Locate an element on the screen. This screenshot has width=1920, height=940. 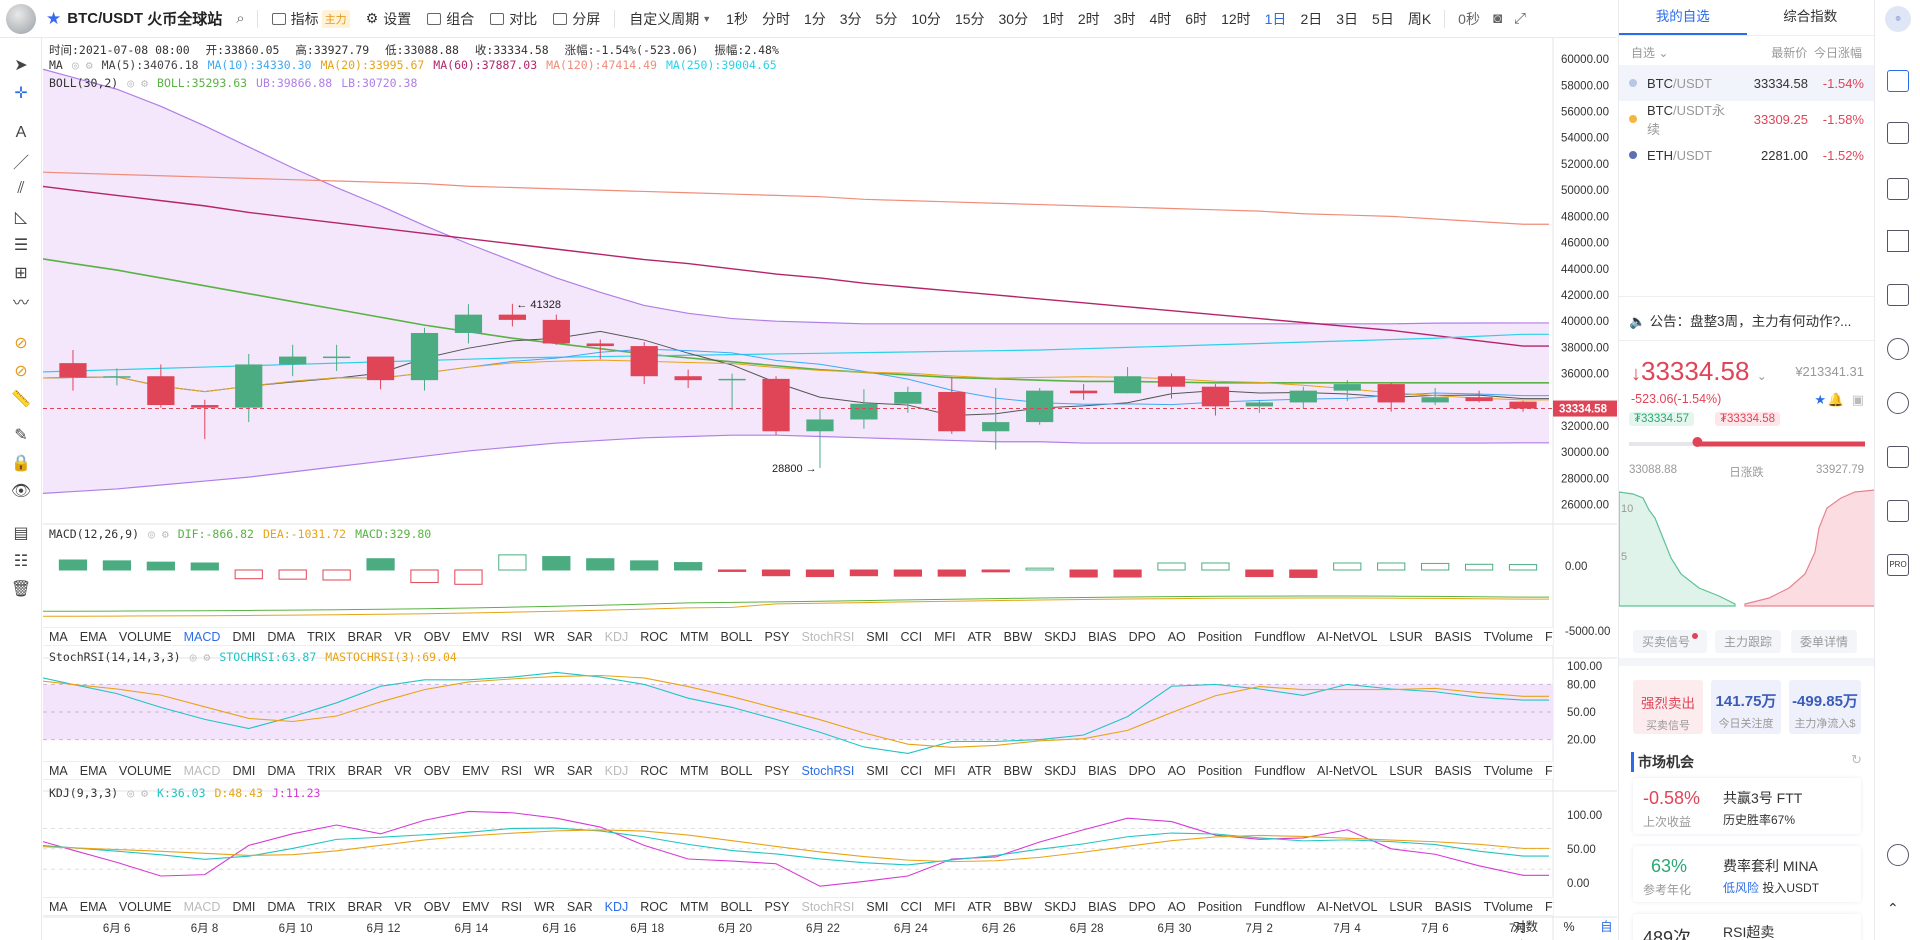
trades-rail-icon is located at coordinates (1898, 133).